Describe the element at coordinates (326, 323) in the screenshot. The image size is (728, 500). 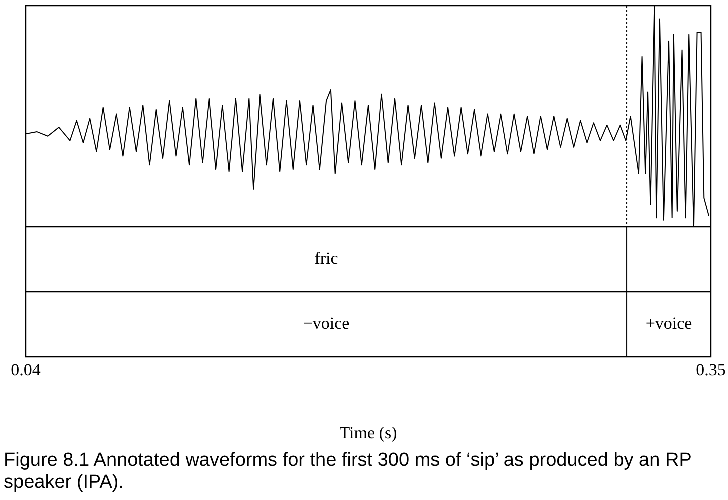
I see `text: −voice` at that location.